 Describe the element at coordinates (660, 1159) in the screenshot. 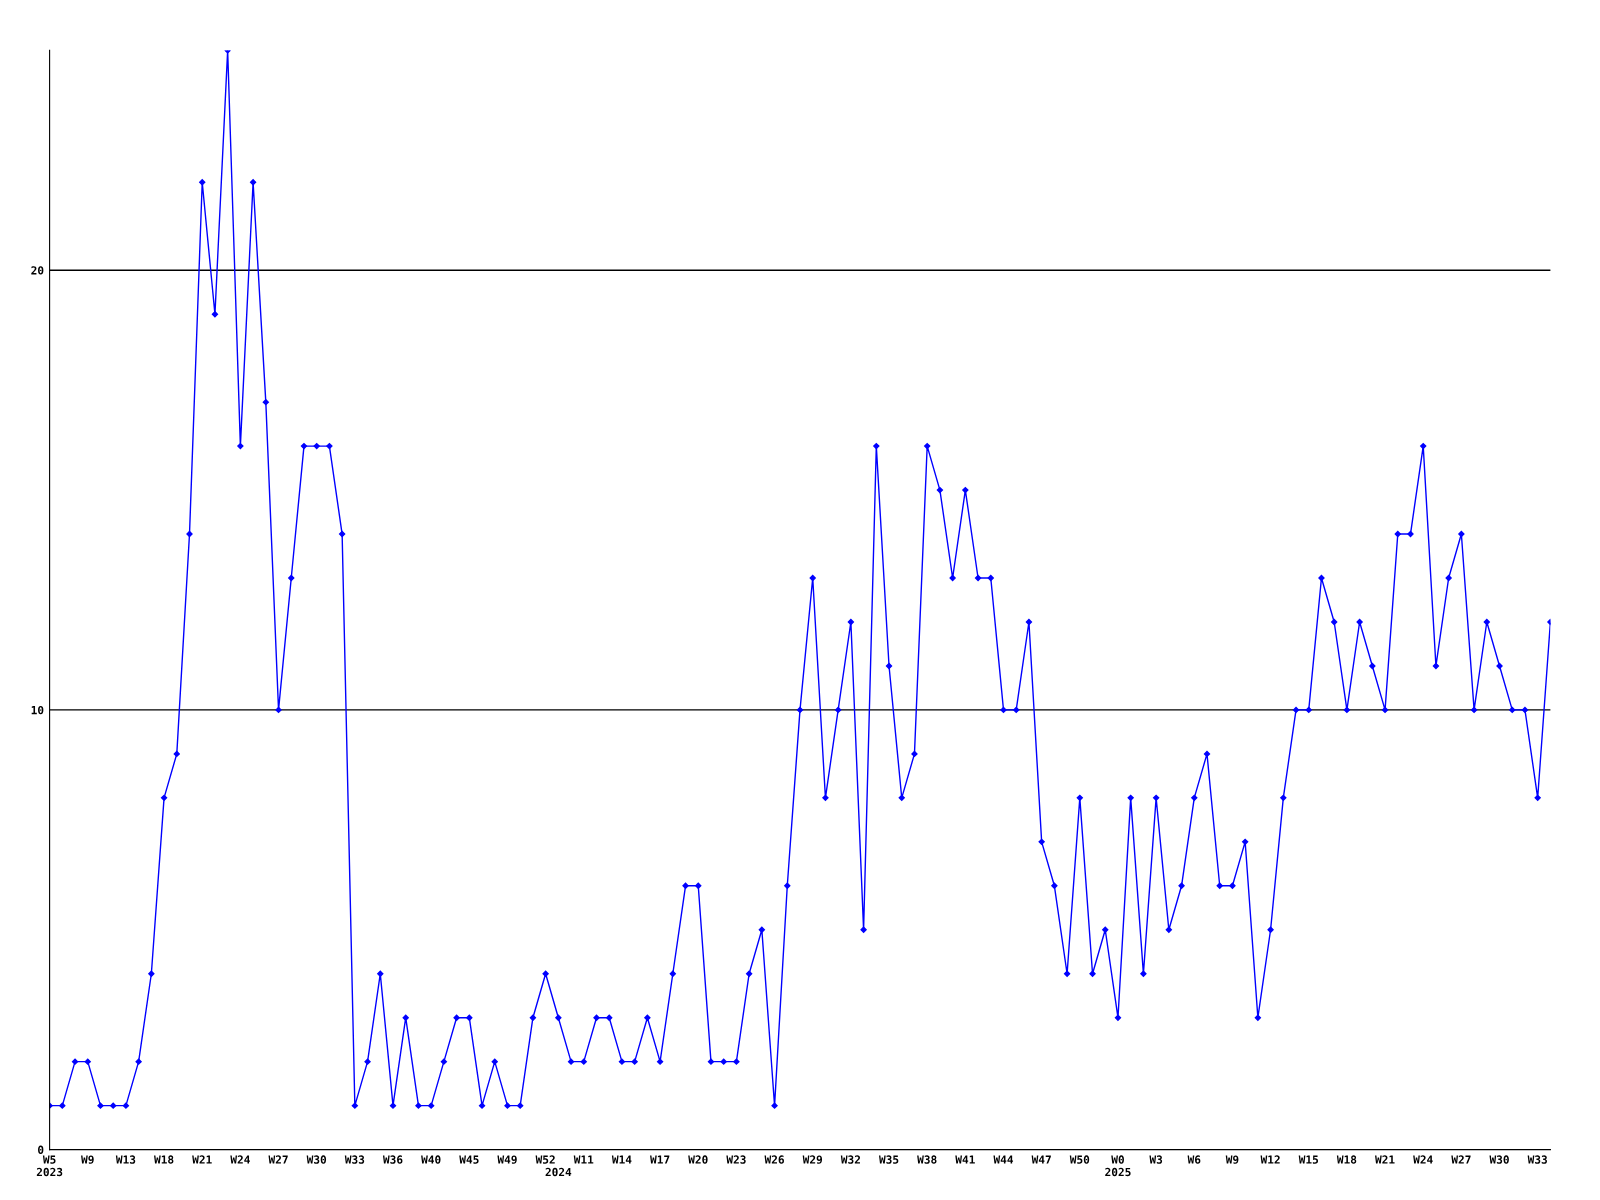

I see `x-tick-label: W17` at that location.